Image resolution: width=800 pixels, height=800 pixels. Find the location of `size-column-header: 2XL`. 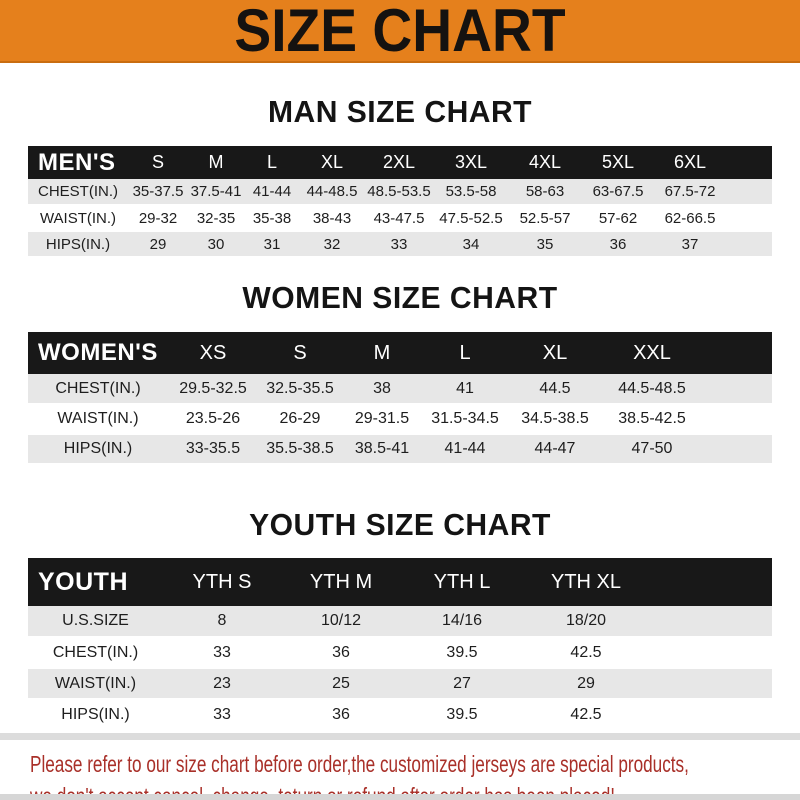

size-column-header: 2XL is located at coordinates (399, 162).